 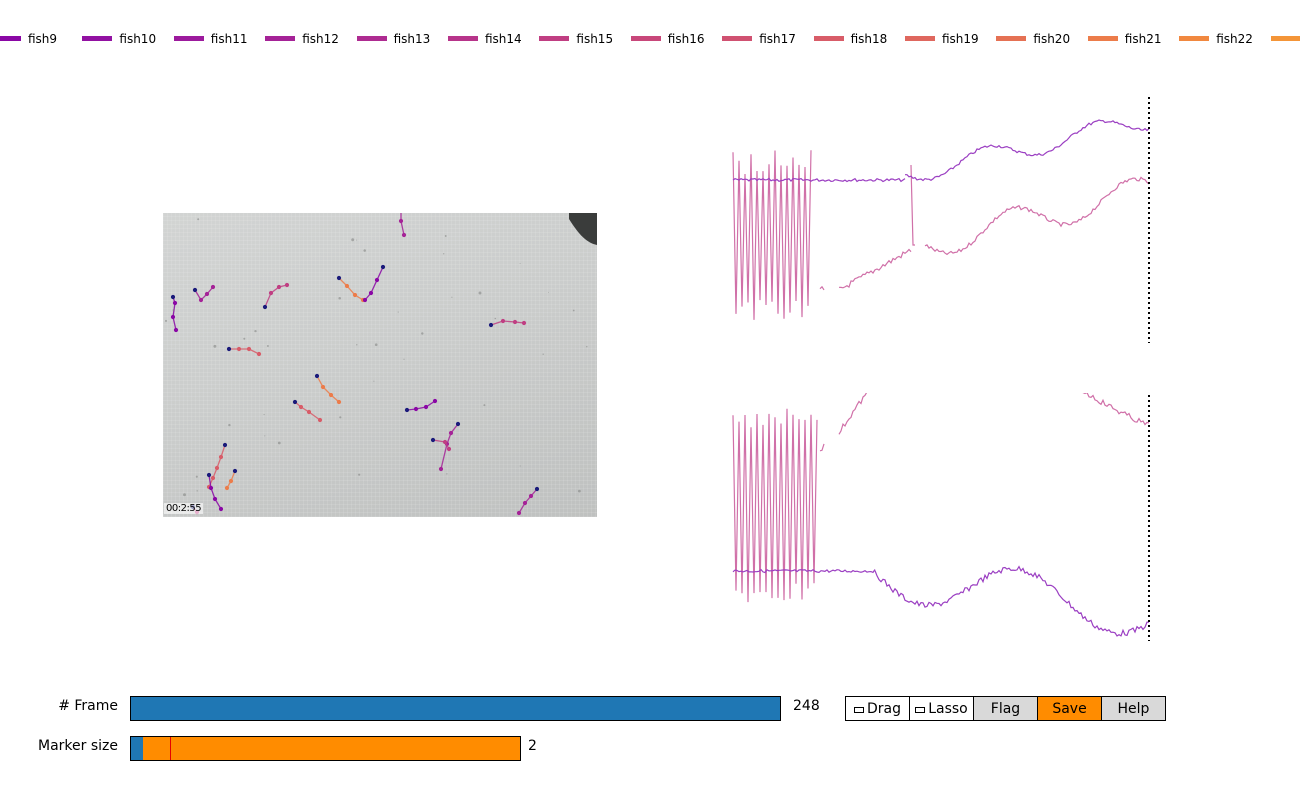 I want to click on frame-slider-label: # Frame, so click(x=88, y=706).